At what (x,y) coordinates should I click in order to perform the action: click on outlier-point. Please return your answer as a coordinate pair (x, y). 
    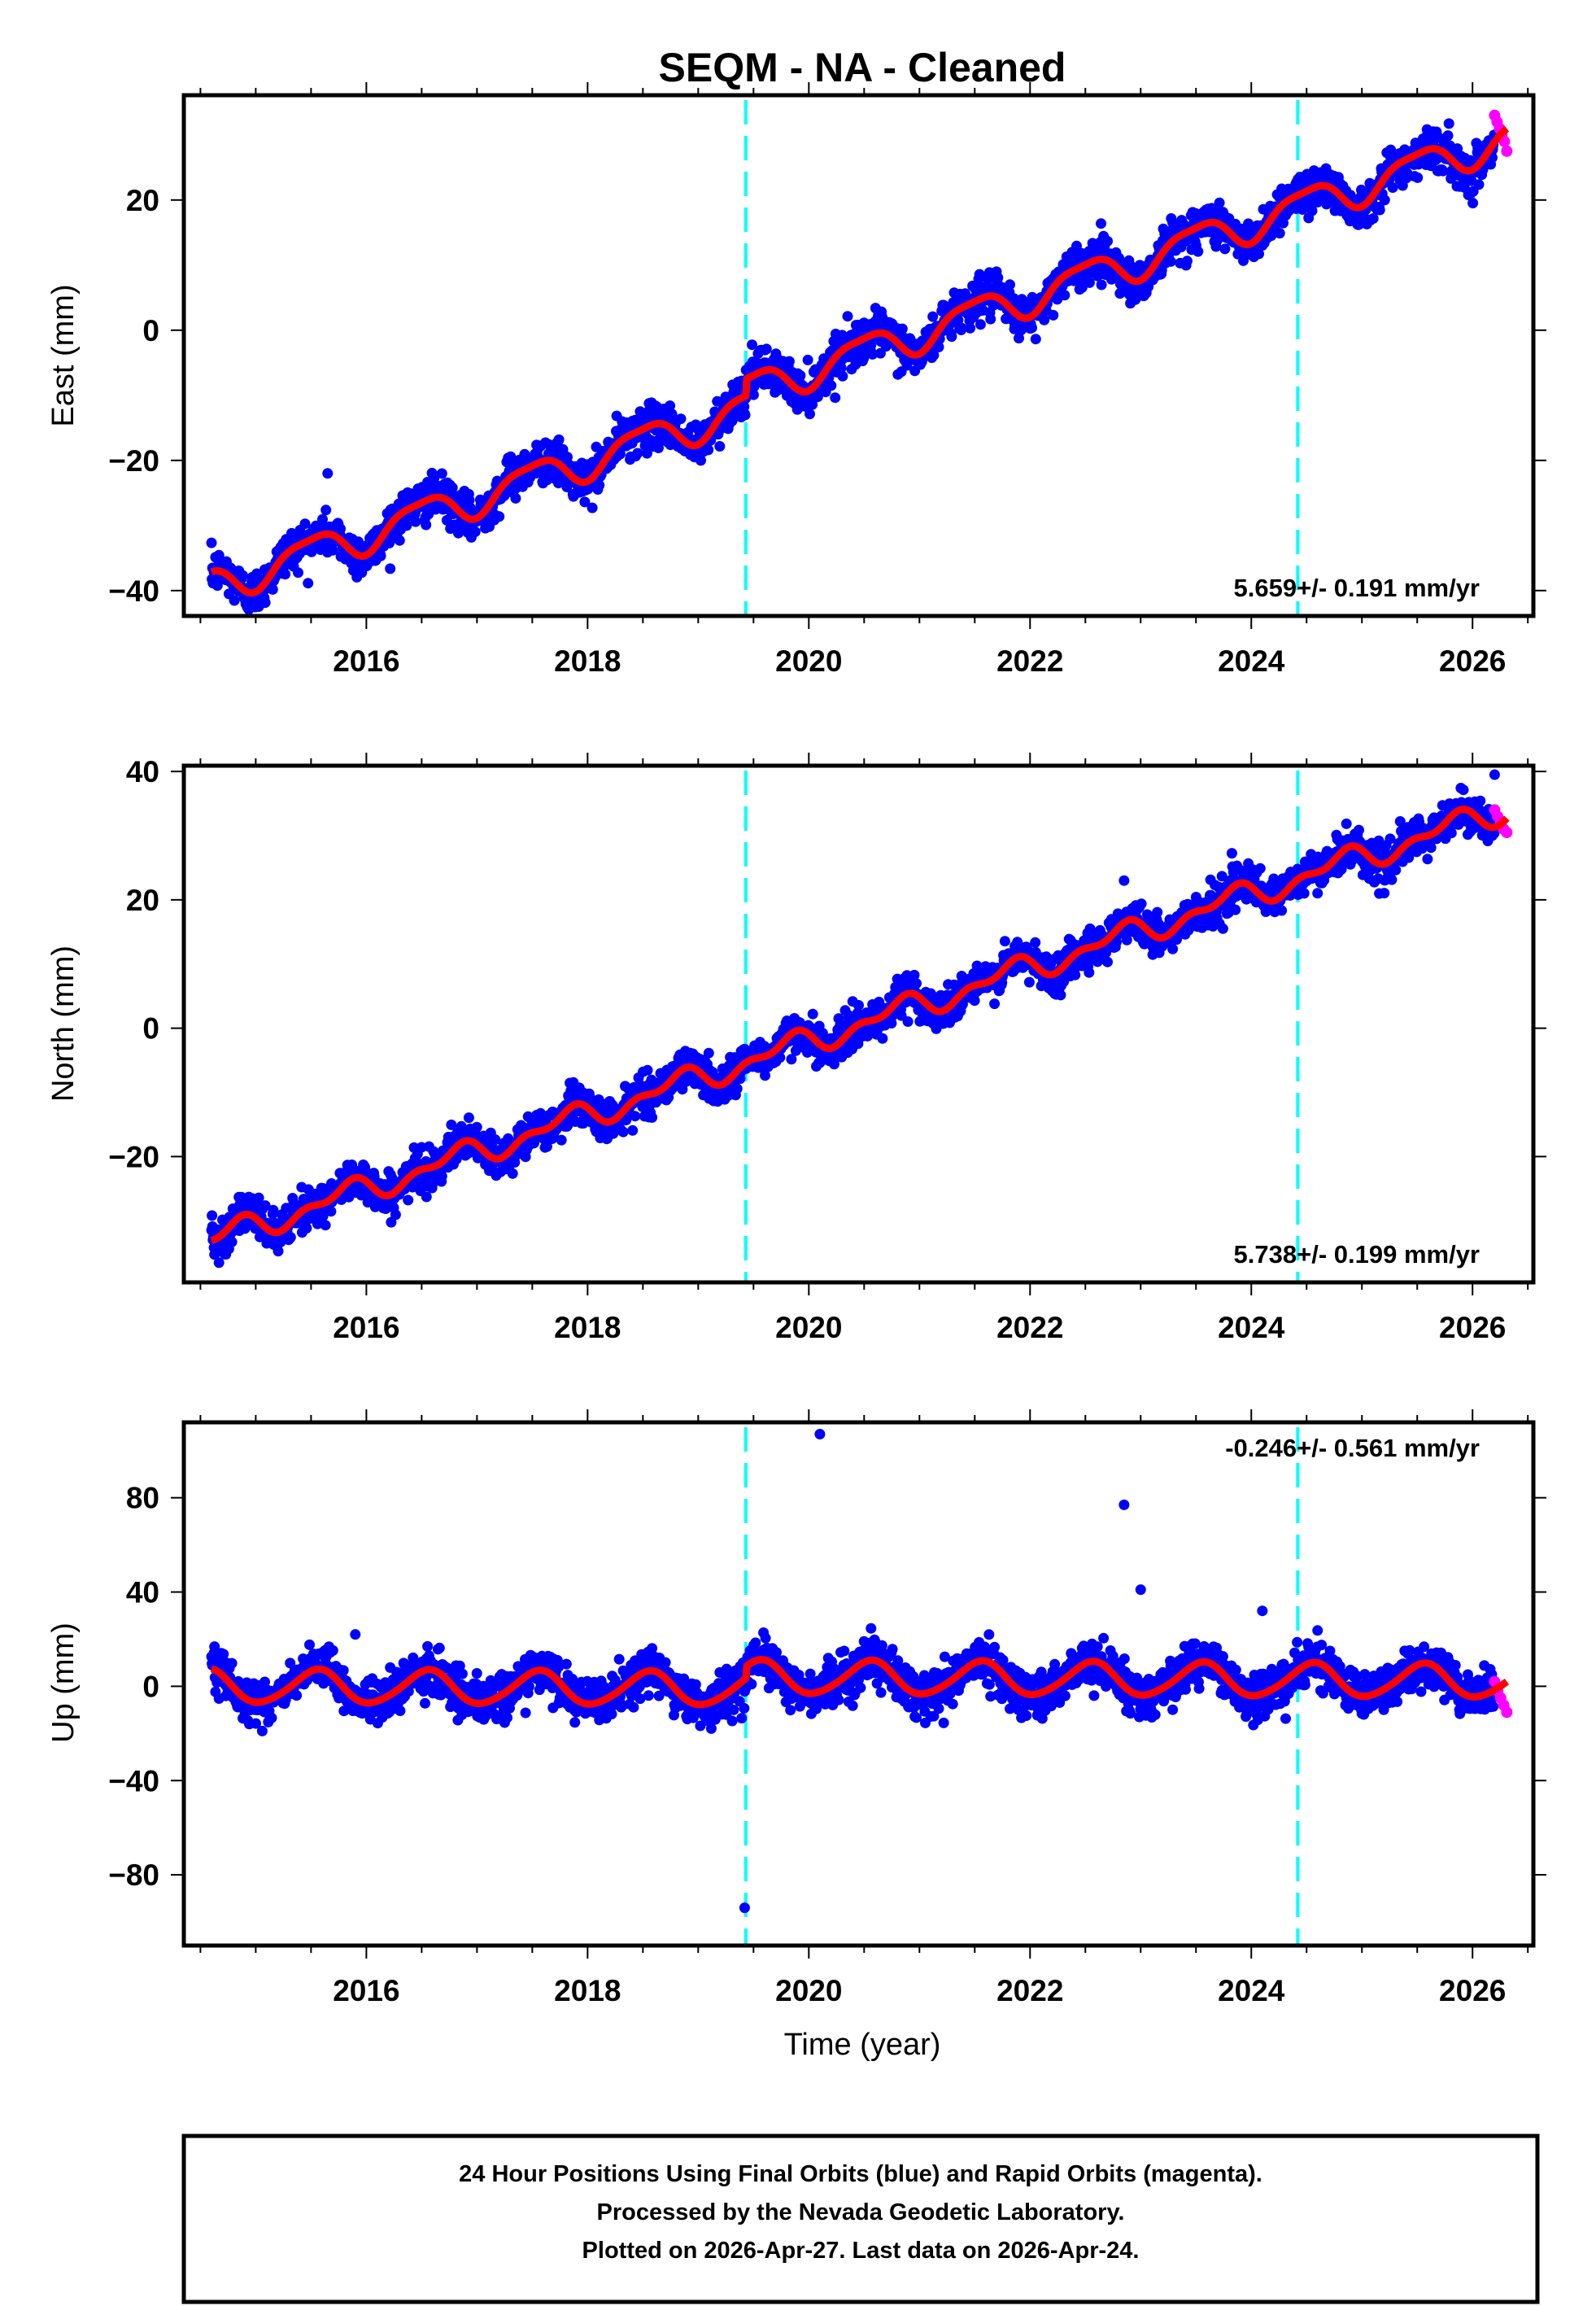
    Looking at the image, I should click on (328, 474).